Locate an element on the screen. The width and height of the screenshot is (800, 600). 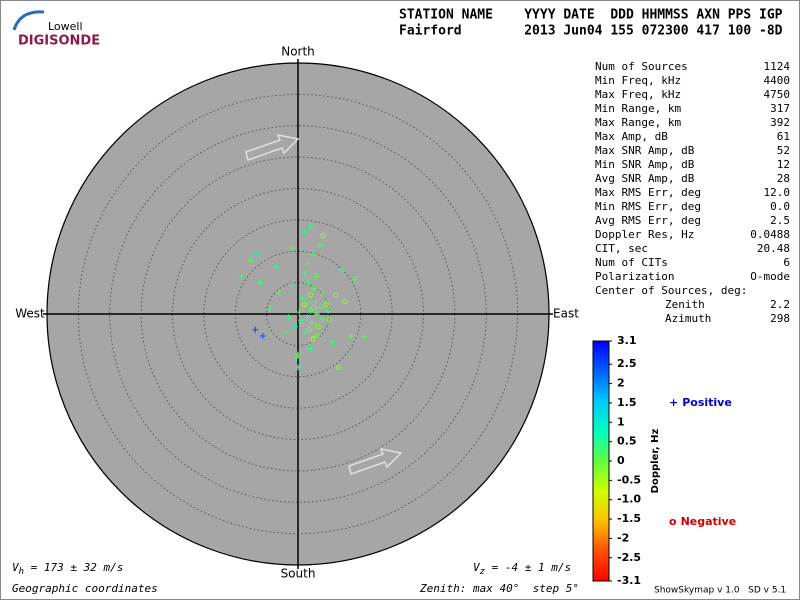
stat-value: 61 is located at coordinates (783, 136).